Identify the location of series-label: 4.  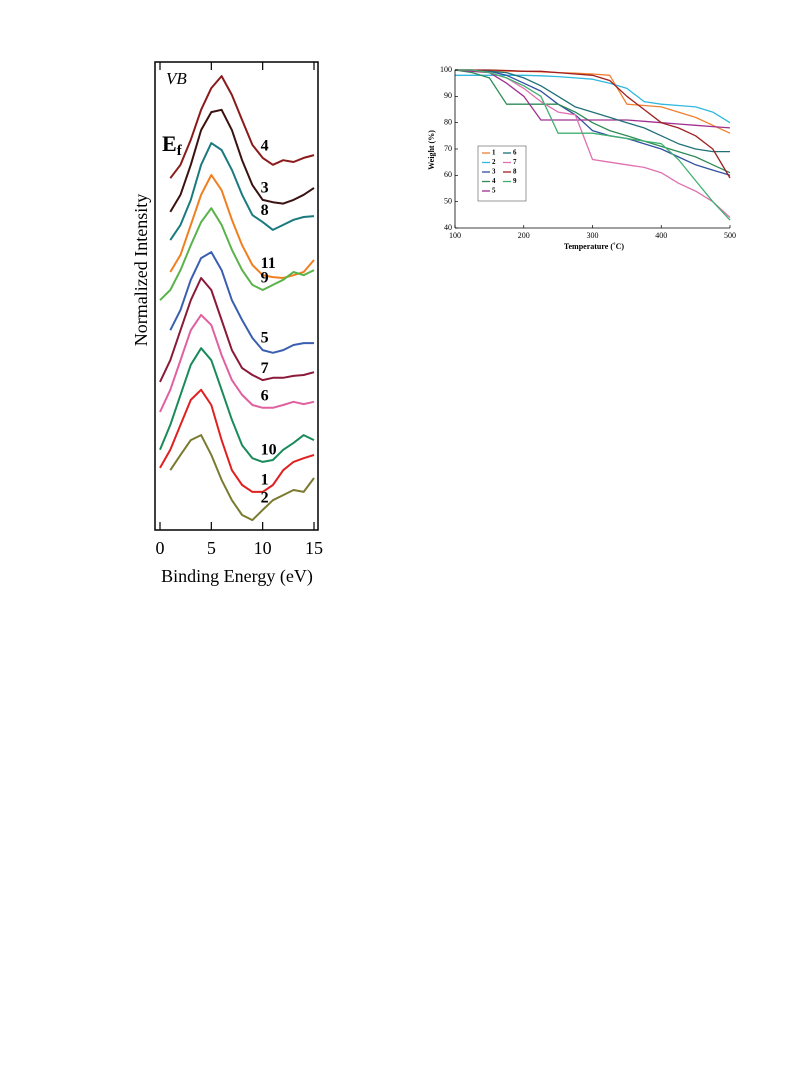
(265, 146).